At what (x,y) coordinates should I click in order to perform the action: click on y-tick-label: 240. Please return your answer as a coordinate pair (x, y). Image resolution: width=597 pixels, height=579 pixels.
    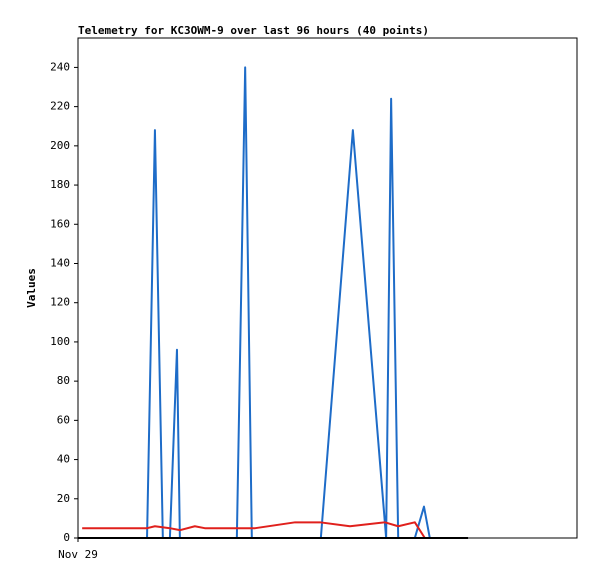
    Looking at the image, I should click on (60, 66).